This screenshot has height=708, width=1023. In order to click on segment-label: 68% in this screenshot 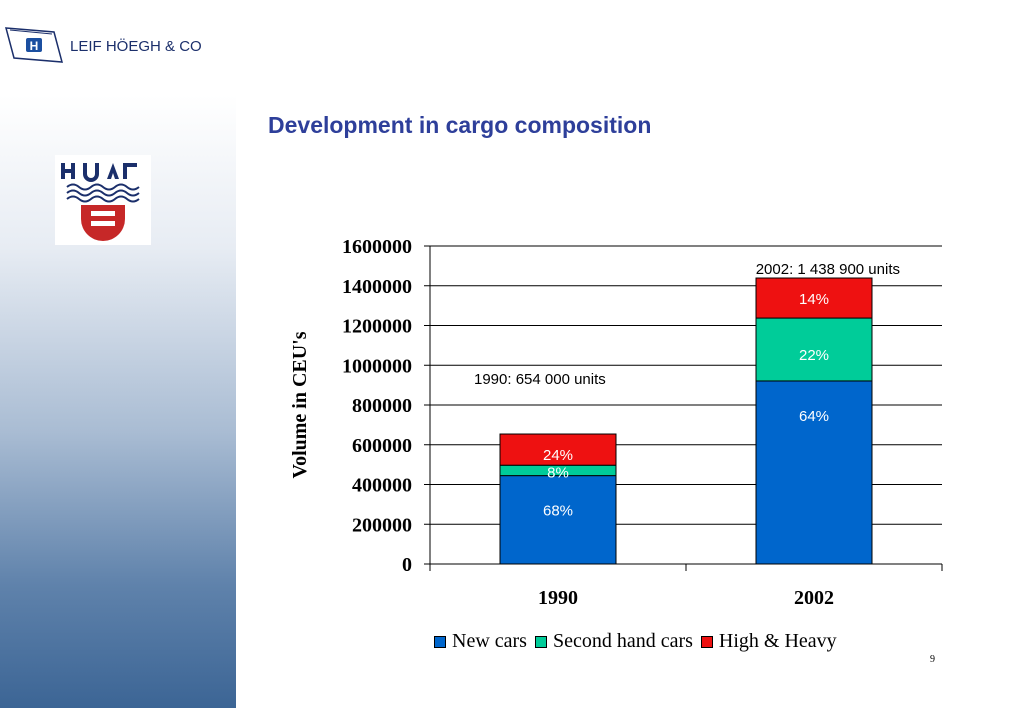, I will do `click(558, 511)`.